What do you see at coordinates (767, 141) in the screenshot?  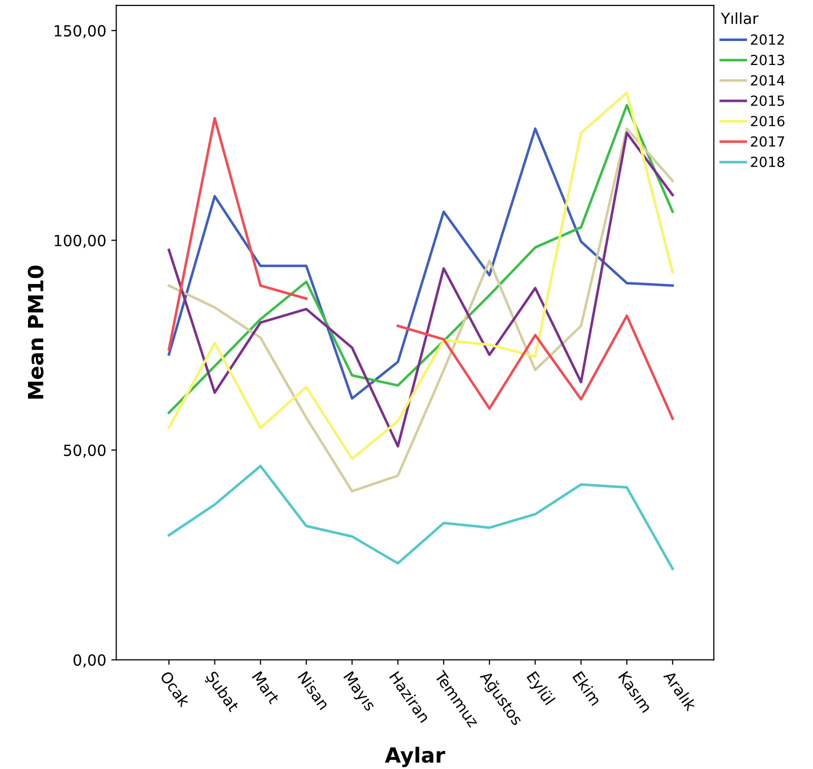 I see `legend-label: 2017` at bounding box center [767, 141].